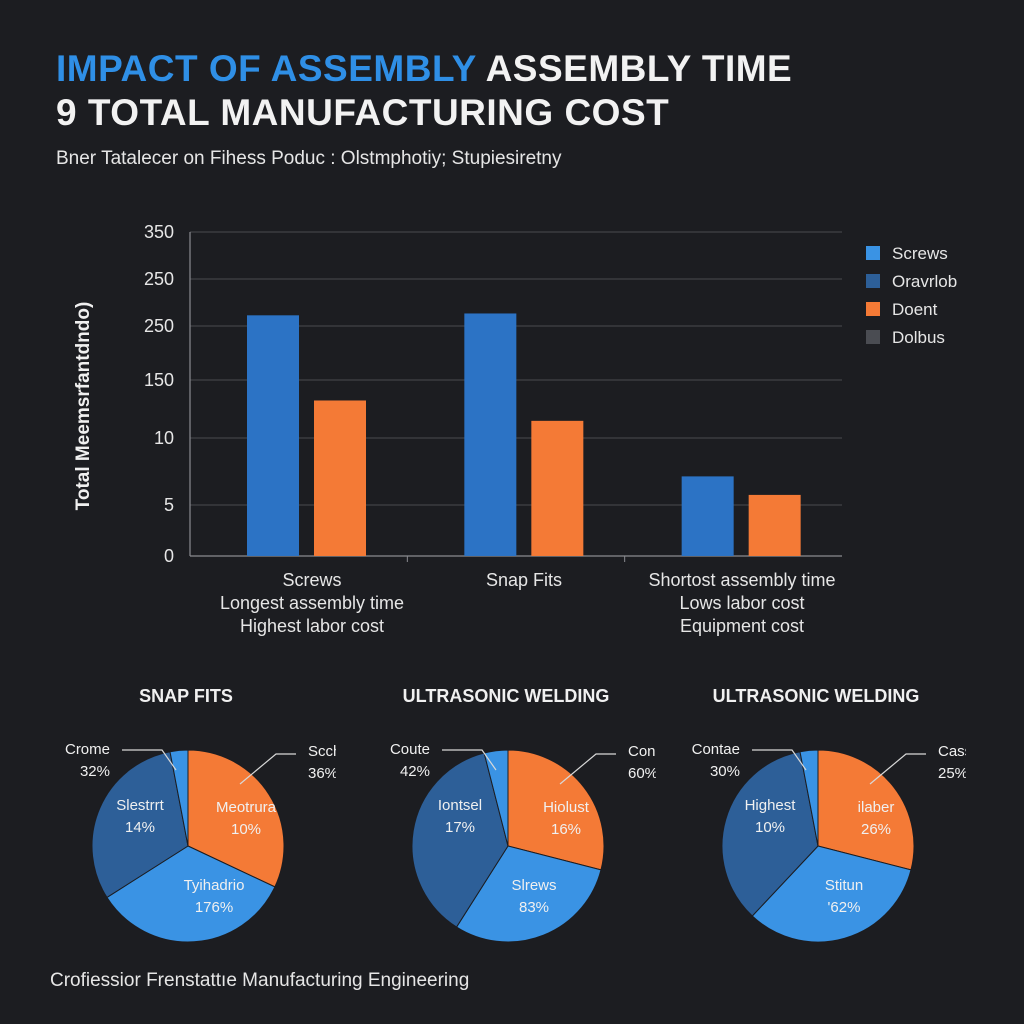 This screenshot has width=1024, height=1024. I want to click on pie-title-3: ULTRASONIC WELDING, so click(816, 696).